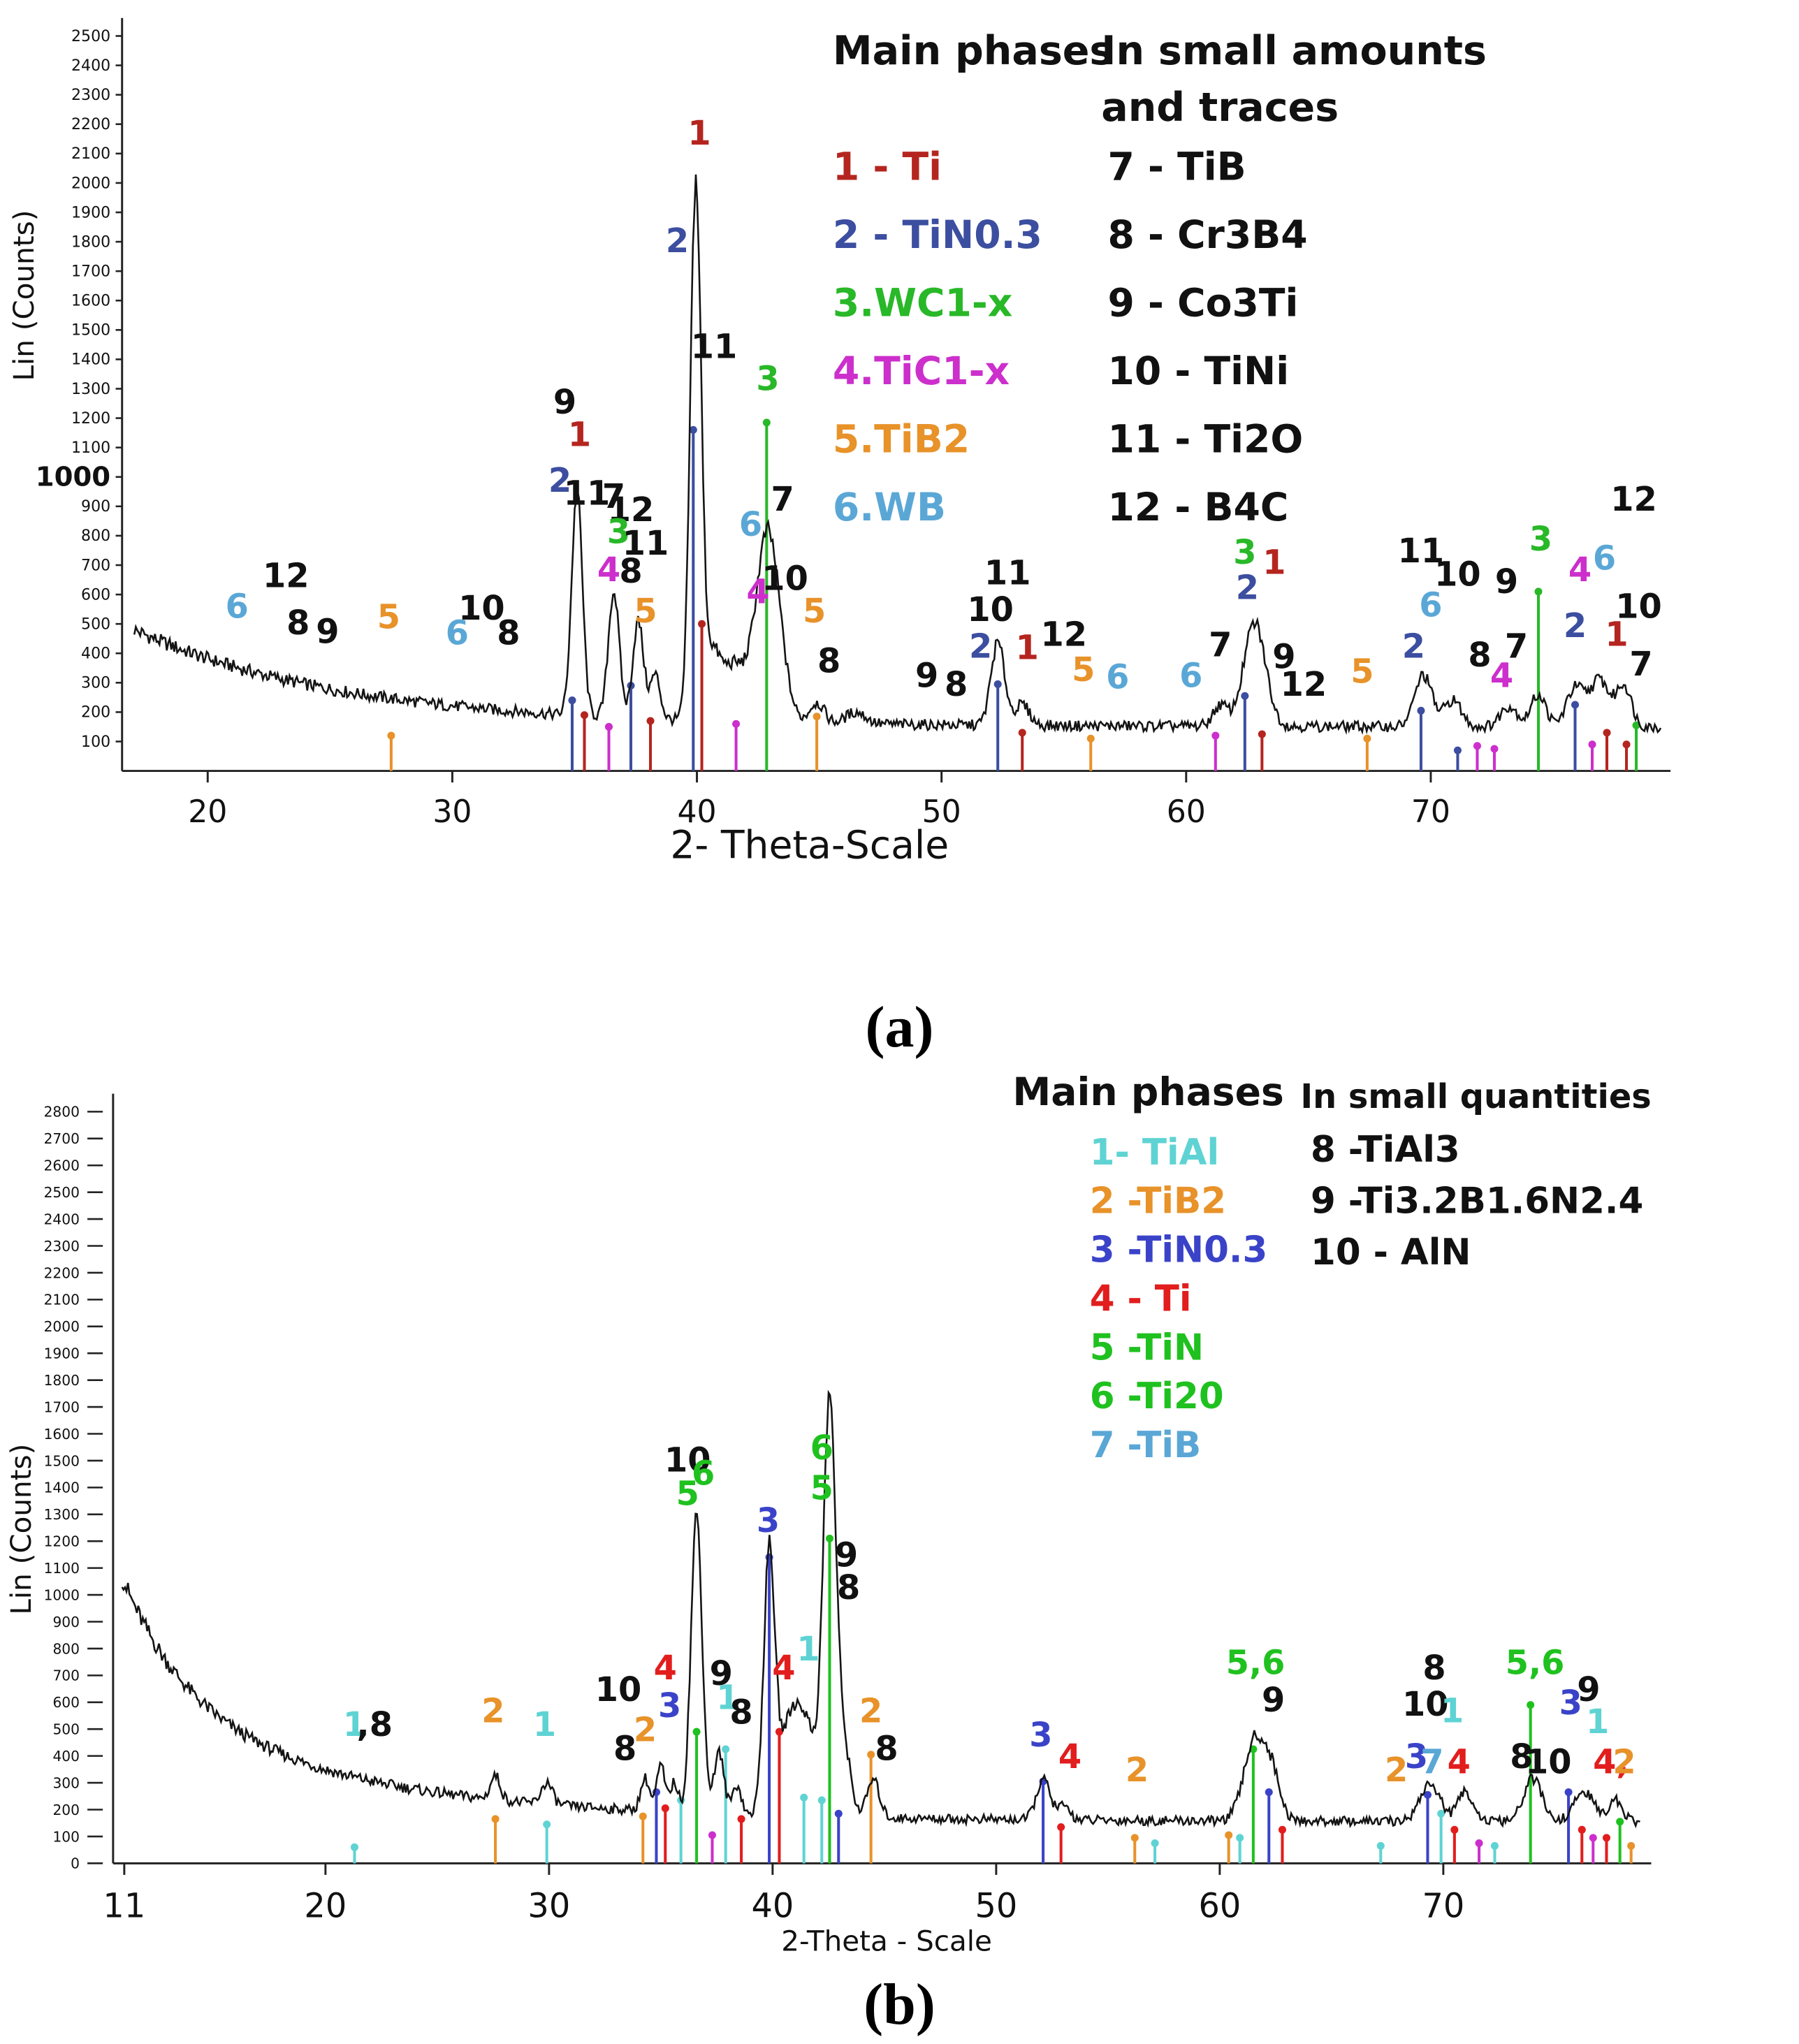 Image resolution: width=1799 pixels, height=2044 pixels. I want to click on y-tick-label: 1300, so click(90, 389).